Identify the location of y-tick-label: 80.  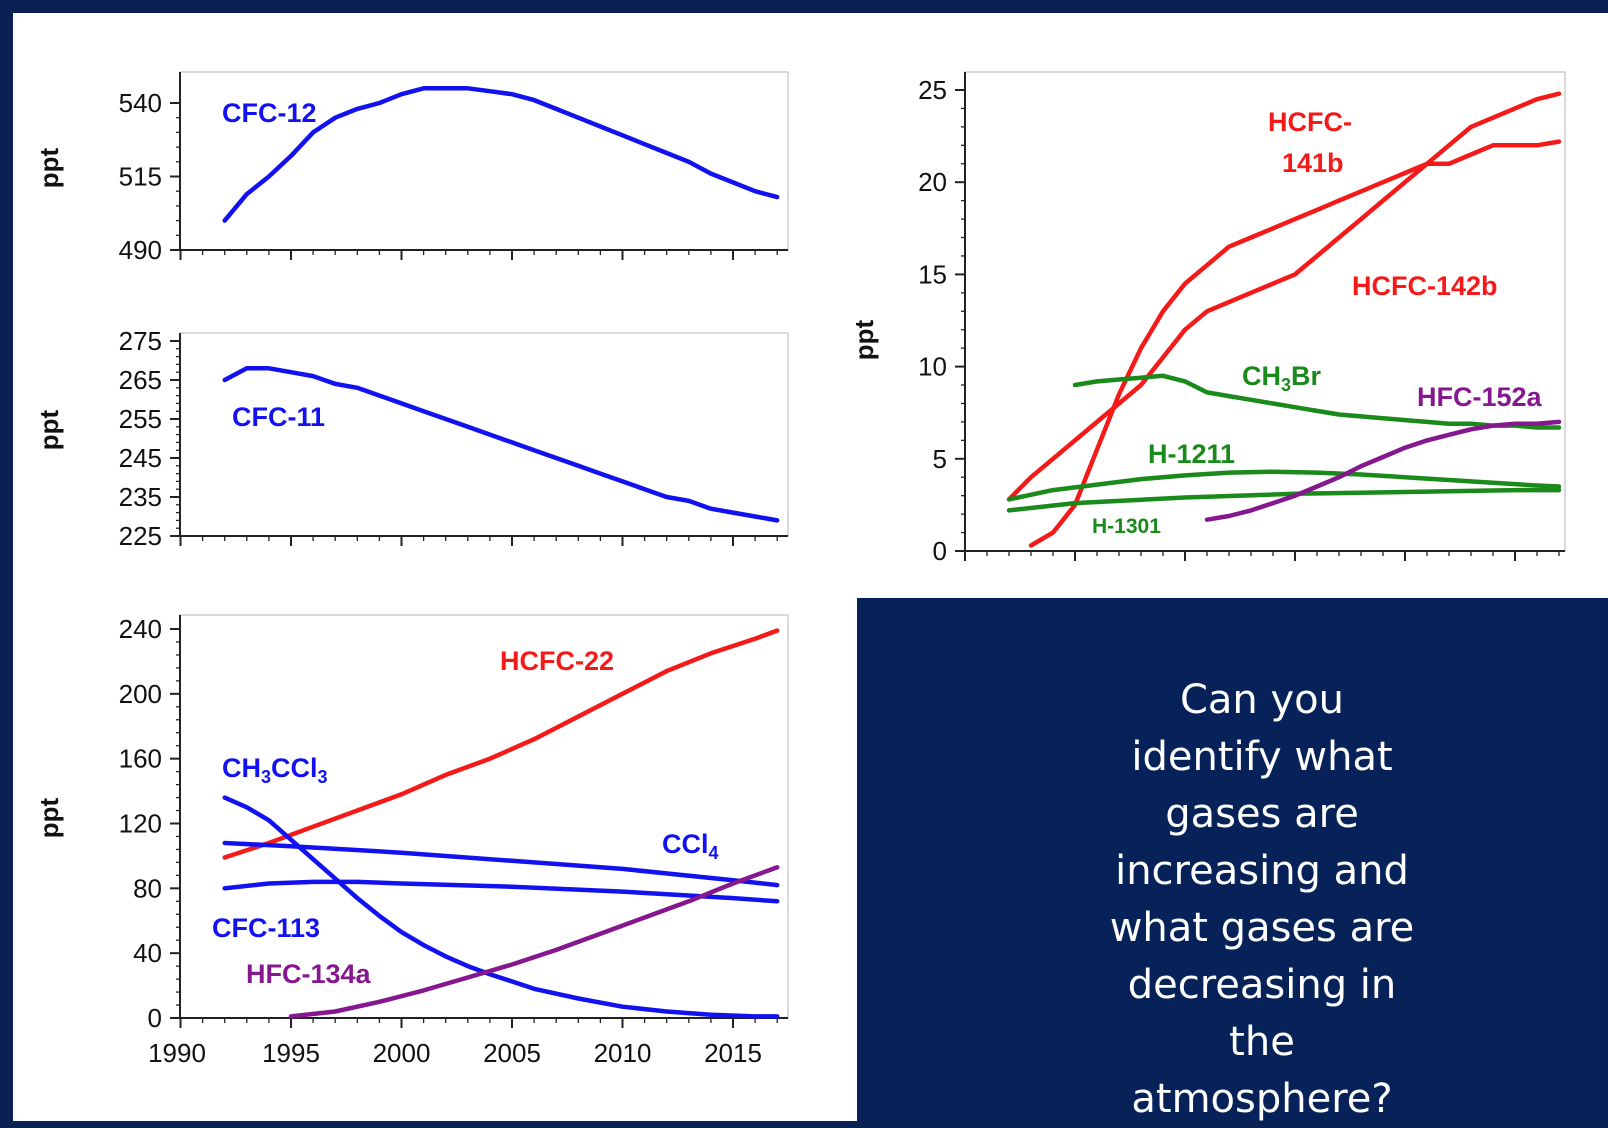
(147, 888).